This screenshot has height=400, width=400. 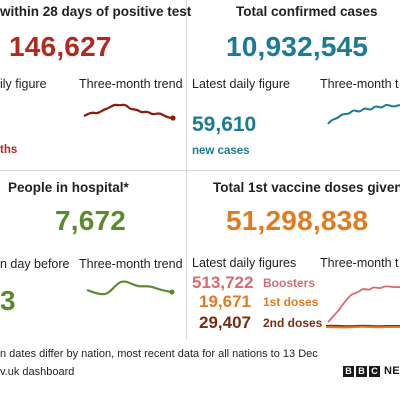 What do you see at coordinates (68, 187) in the screenshot?
I see `hospital-title: People in hospital*` at bounding box center [68, 187].